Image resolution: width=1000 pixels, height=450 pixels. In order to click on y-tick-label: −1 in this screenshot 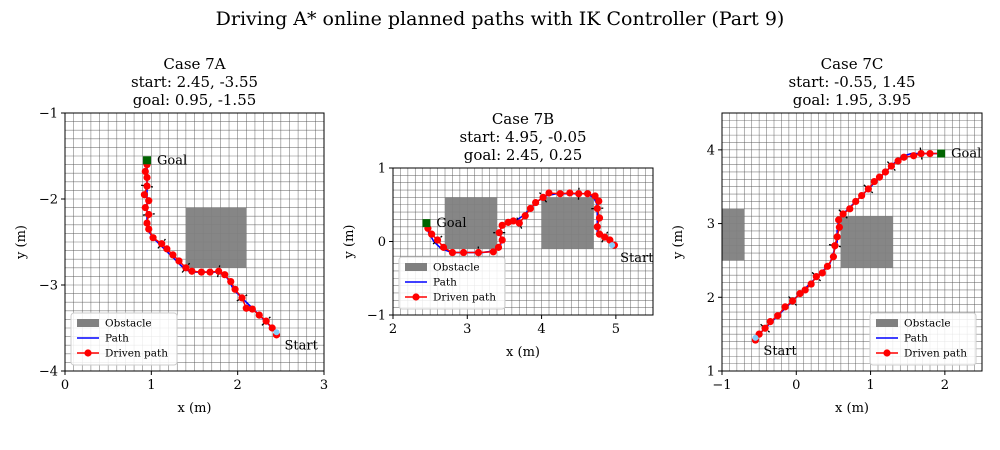, I will do `click(376, 316)`.